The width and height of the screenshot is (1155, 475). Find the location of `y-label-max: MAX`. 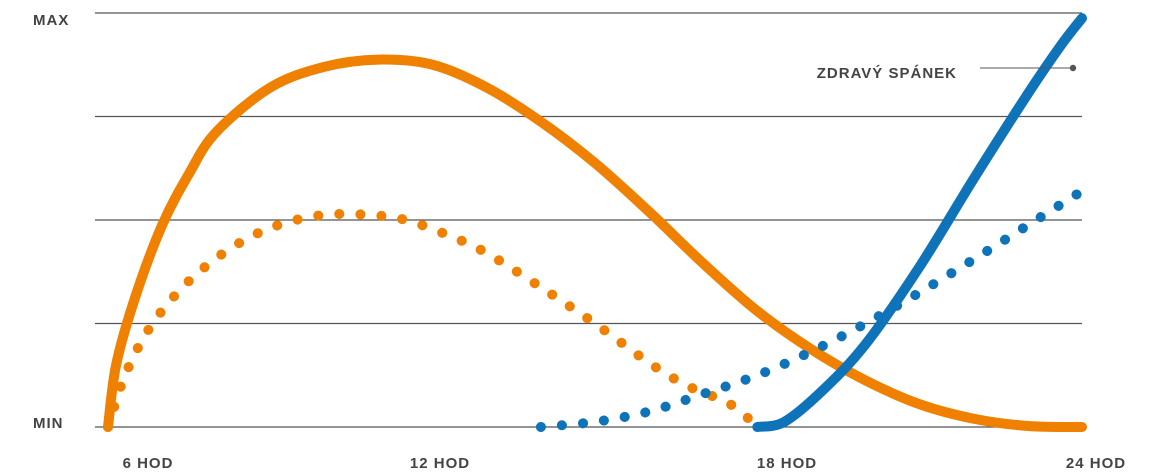

y-label-max: MAX is located at coordinates (51, 20).